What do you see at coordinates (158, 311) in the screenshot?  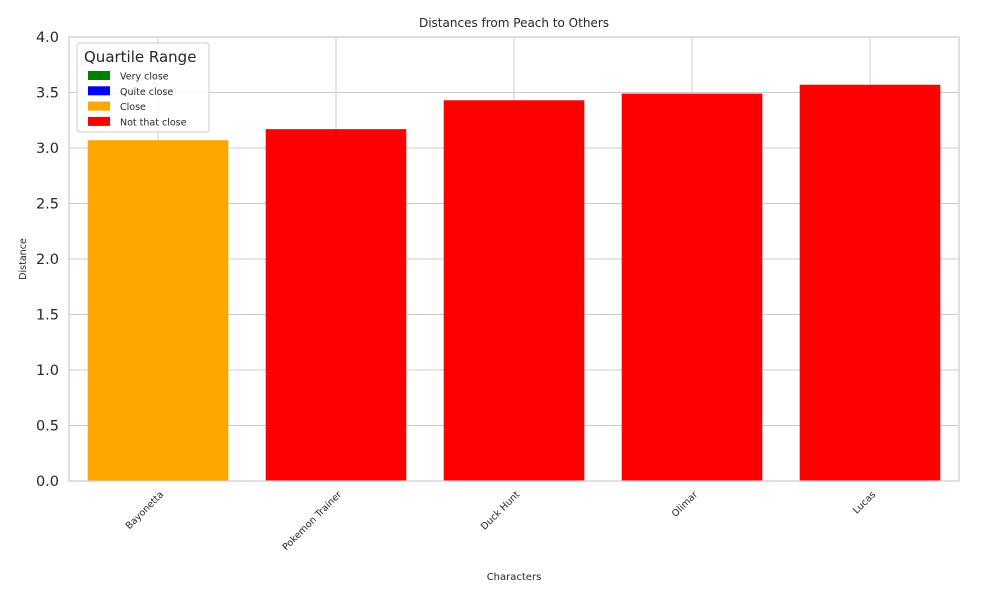 I see `bar-bayonetta` at bounding box center [158, 311].